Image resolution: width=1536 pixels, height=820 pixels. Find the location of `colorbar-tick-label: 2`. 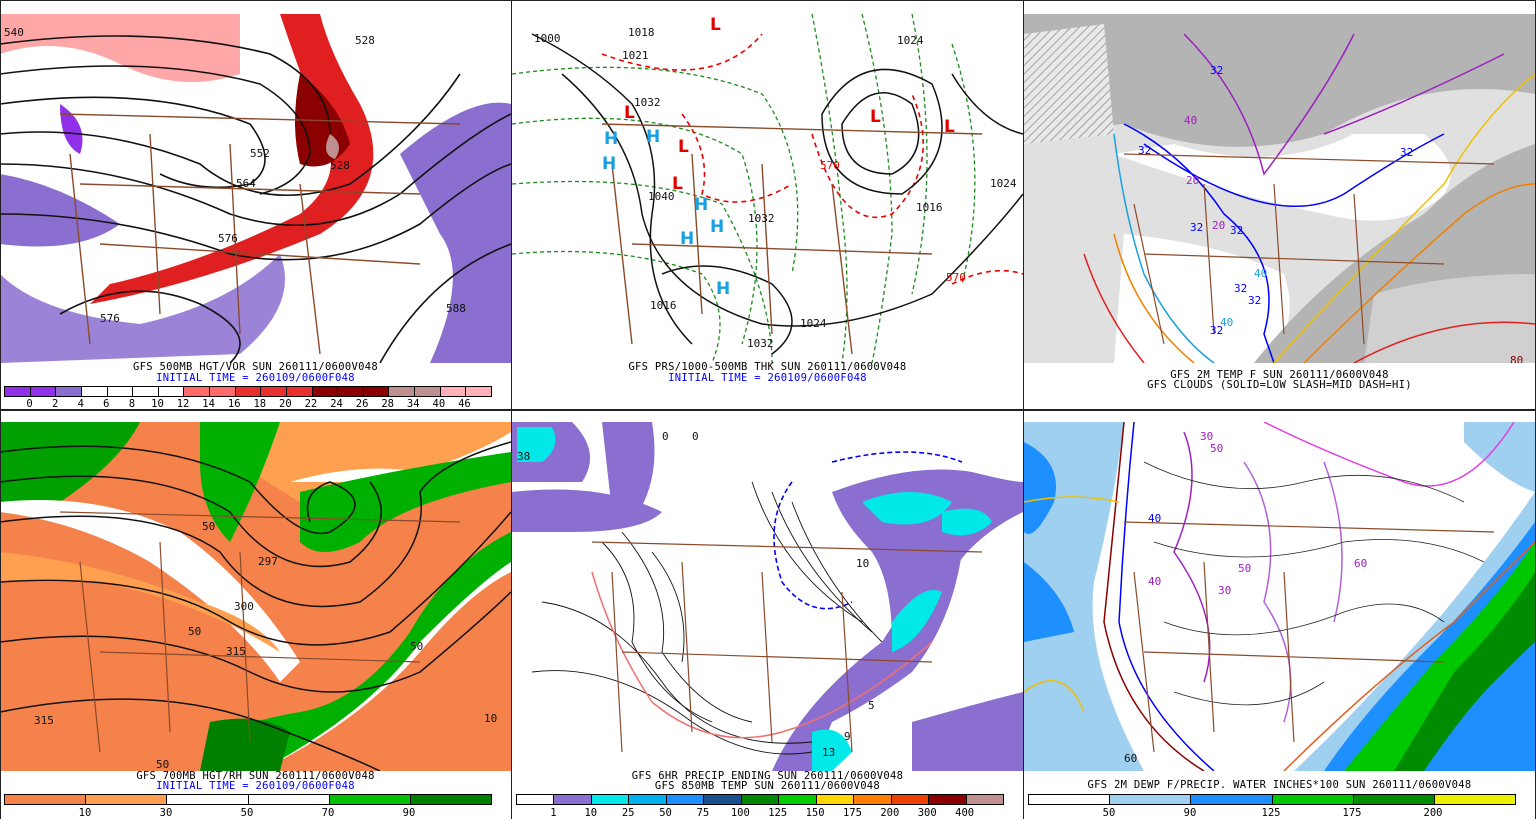

colorbar-tick-label: 2 is located at coordinates (55, 403).